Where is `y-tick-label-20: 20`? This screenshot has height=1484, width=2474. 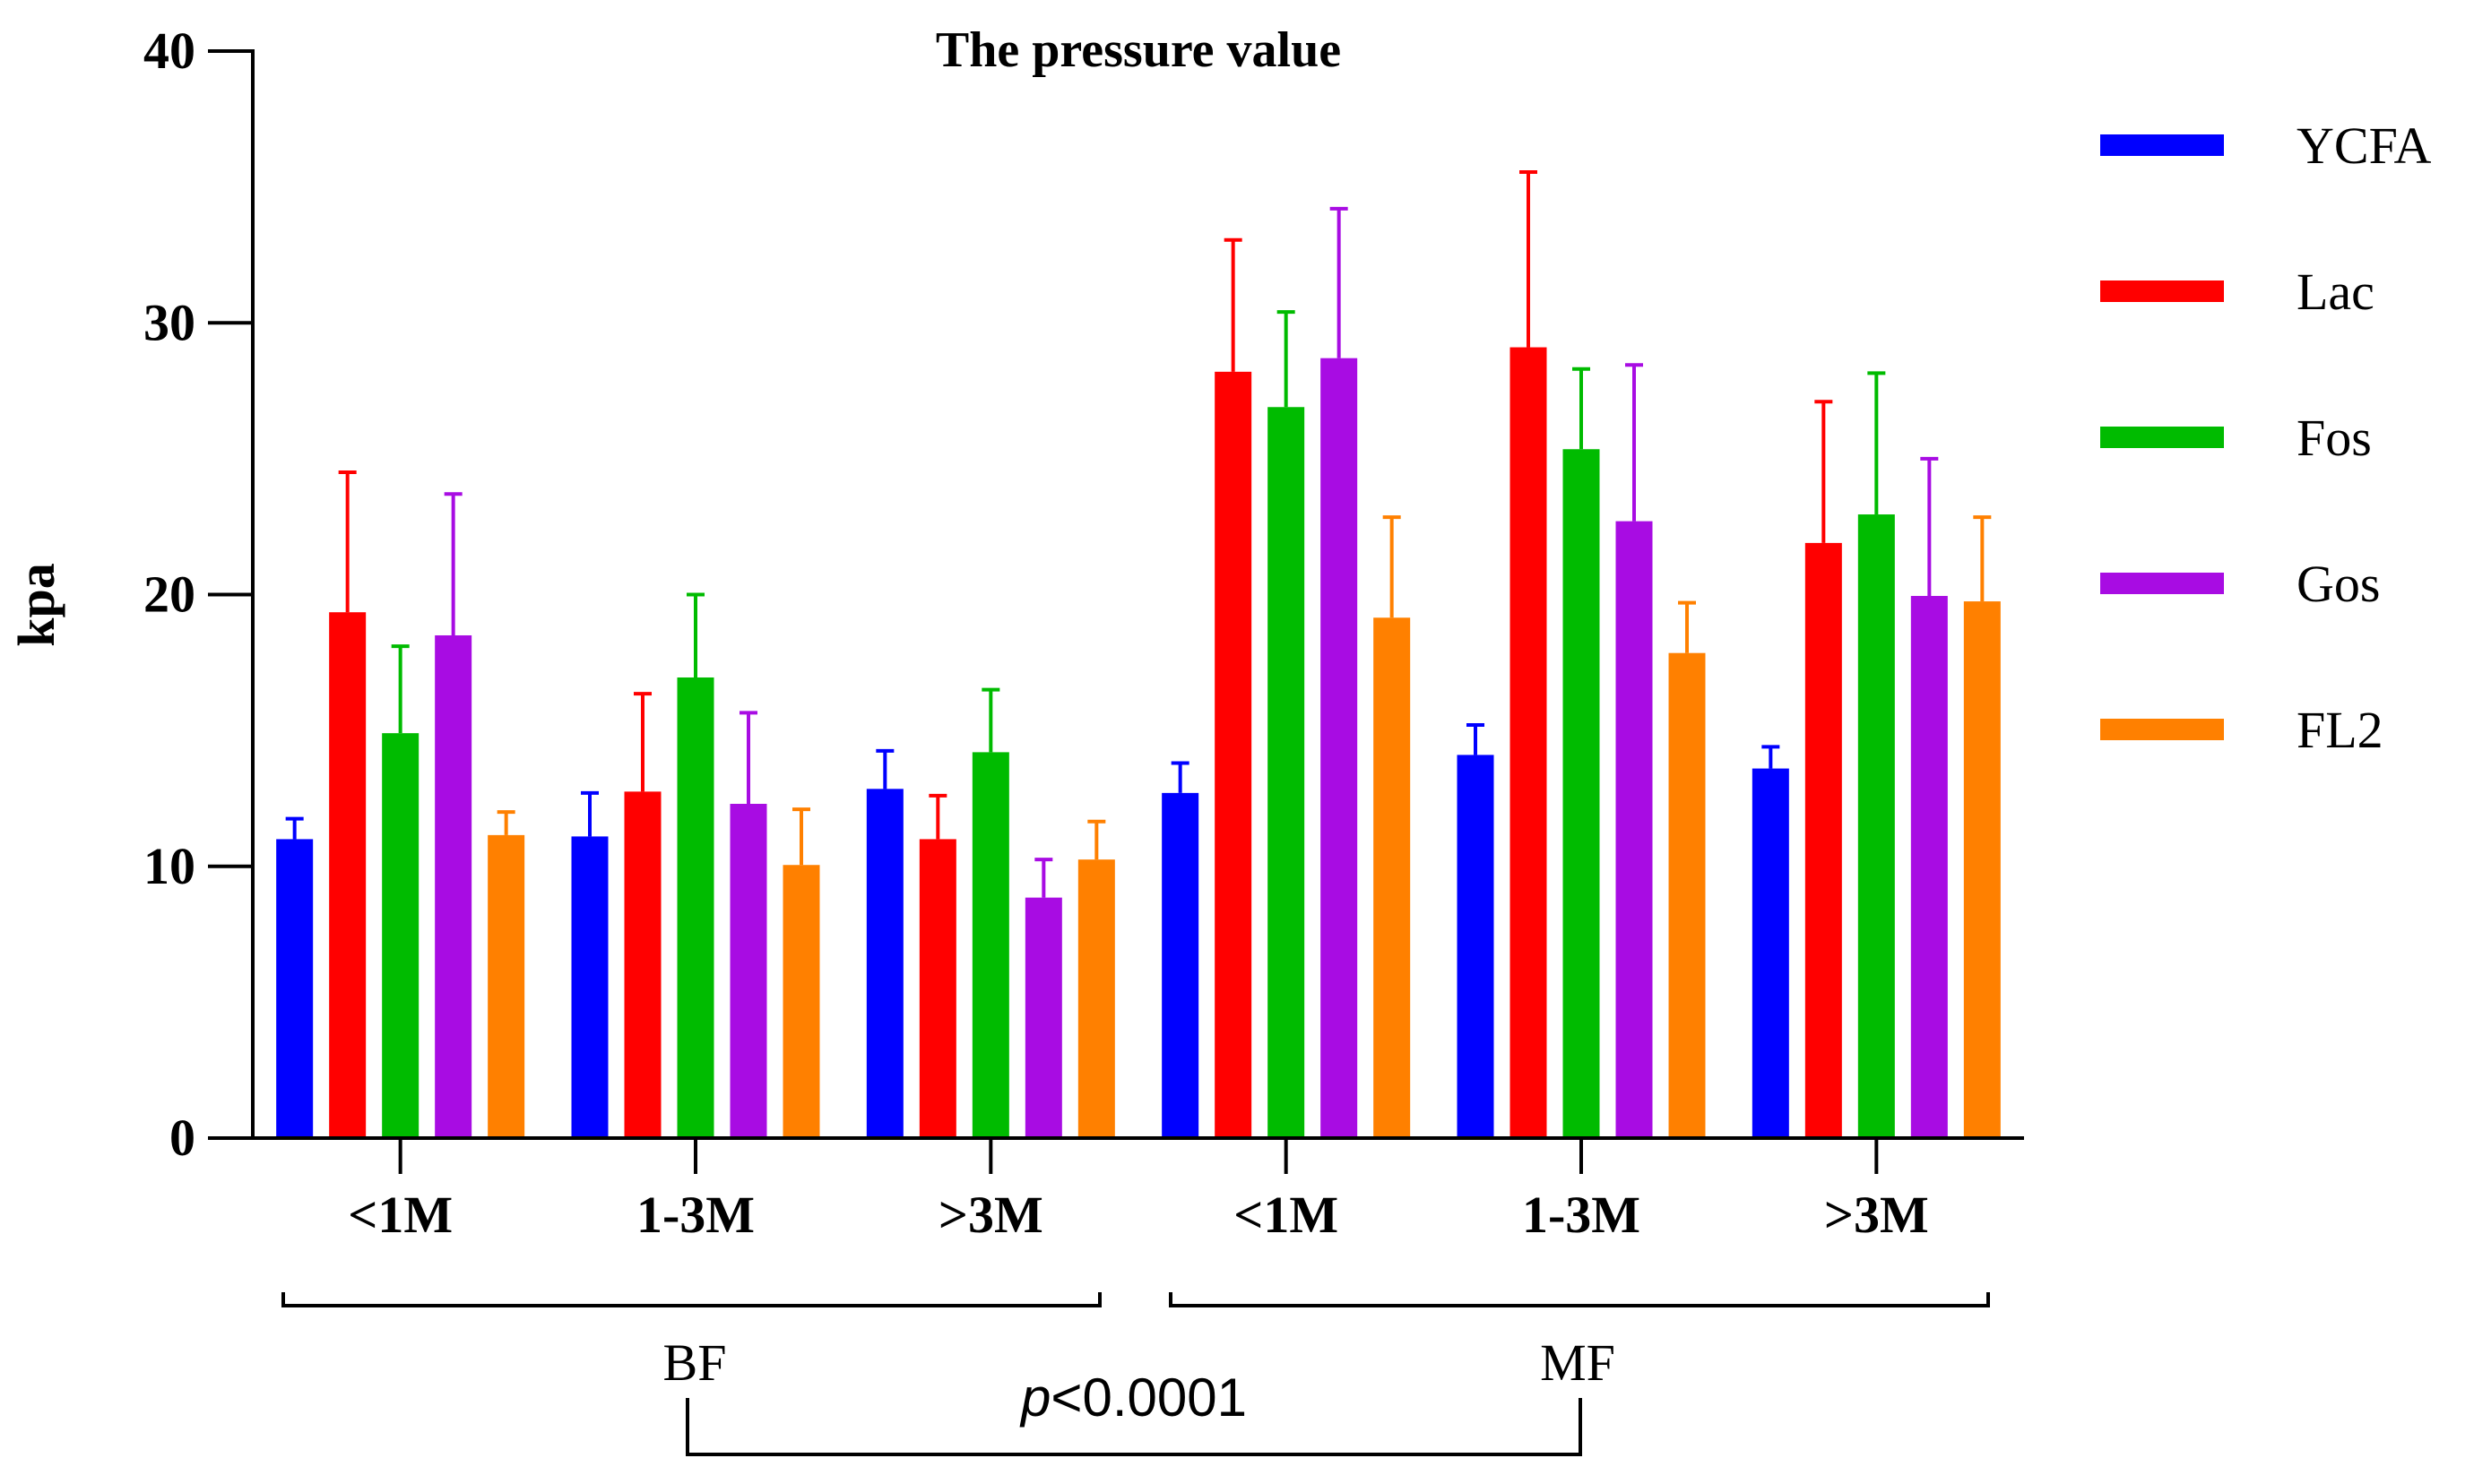 y-tick-label-20: 20 is located at coordinates (169, 594).